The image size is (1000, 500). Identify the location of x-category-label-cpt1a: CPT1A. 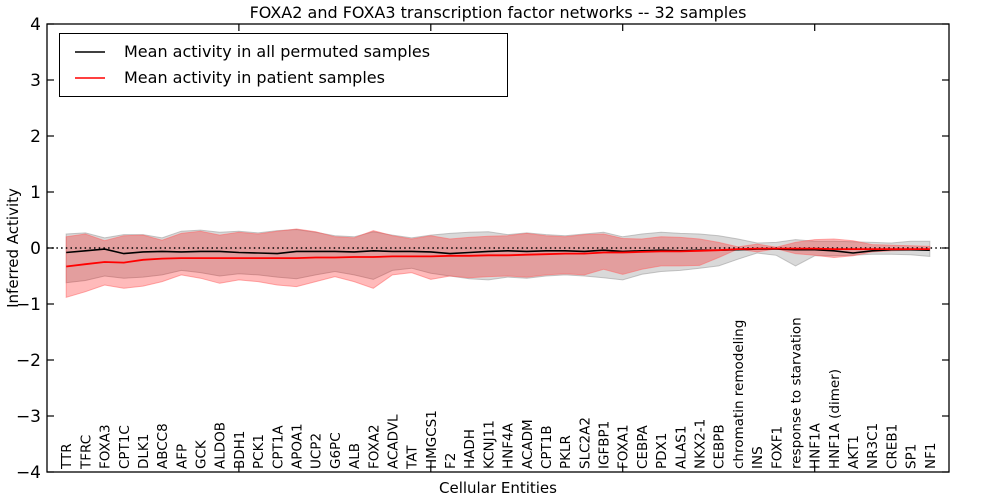
(278, 447).